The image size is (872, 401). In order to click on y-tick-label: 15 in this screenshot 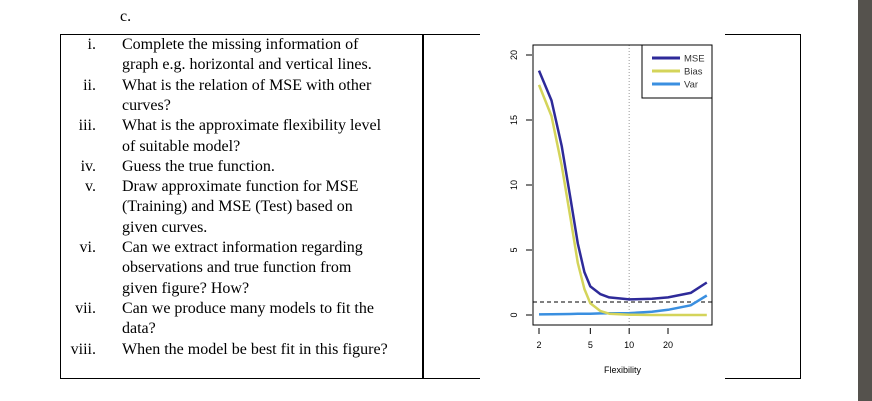, I will do `click(514, 120)`.